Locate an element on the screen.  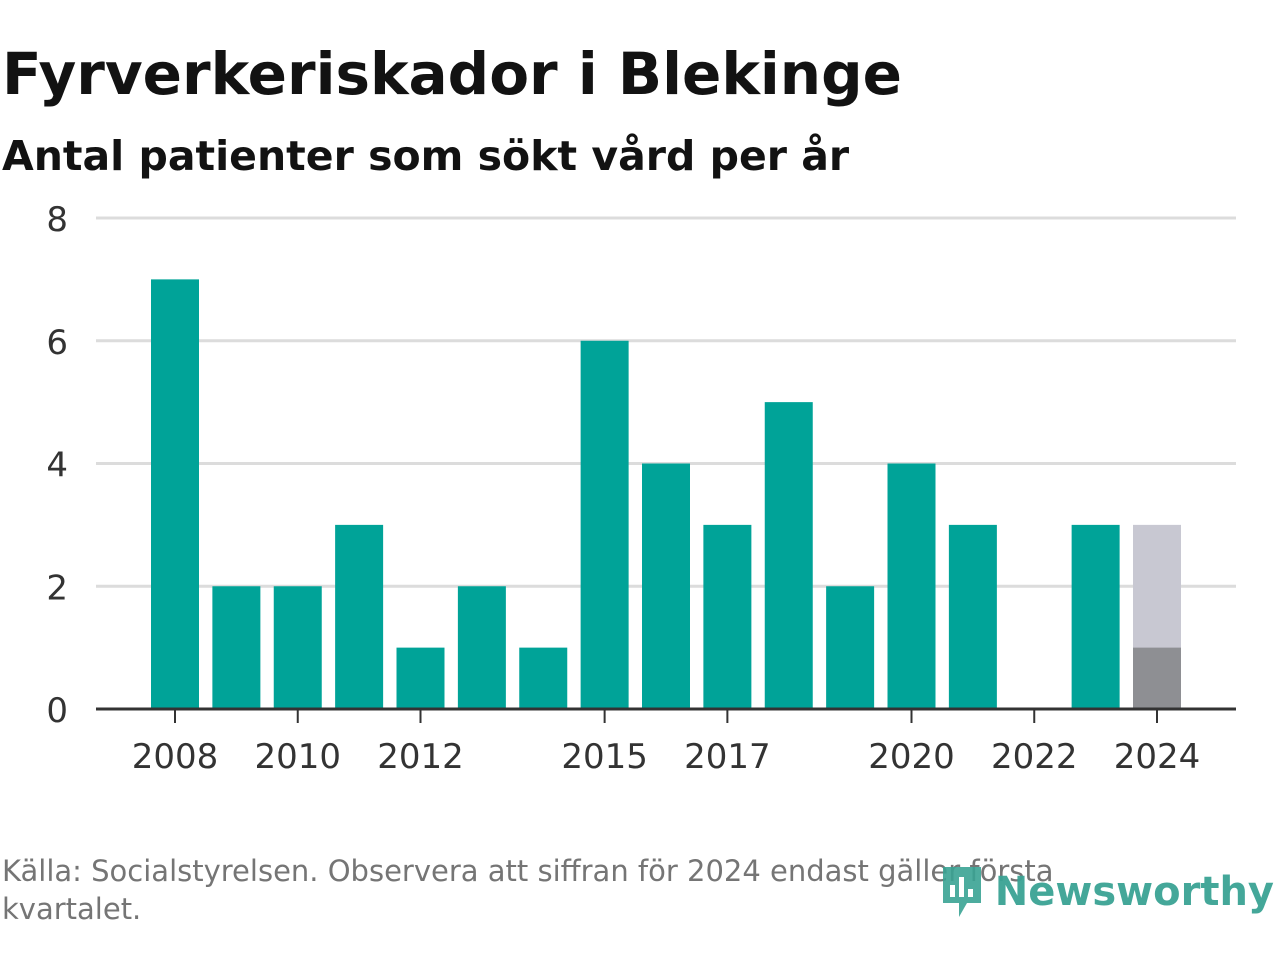
chart-title: Fyrverkeriskador i Blekinge is located at coordinates (452, 74).